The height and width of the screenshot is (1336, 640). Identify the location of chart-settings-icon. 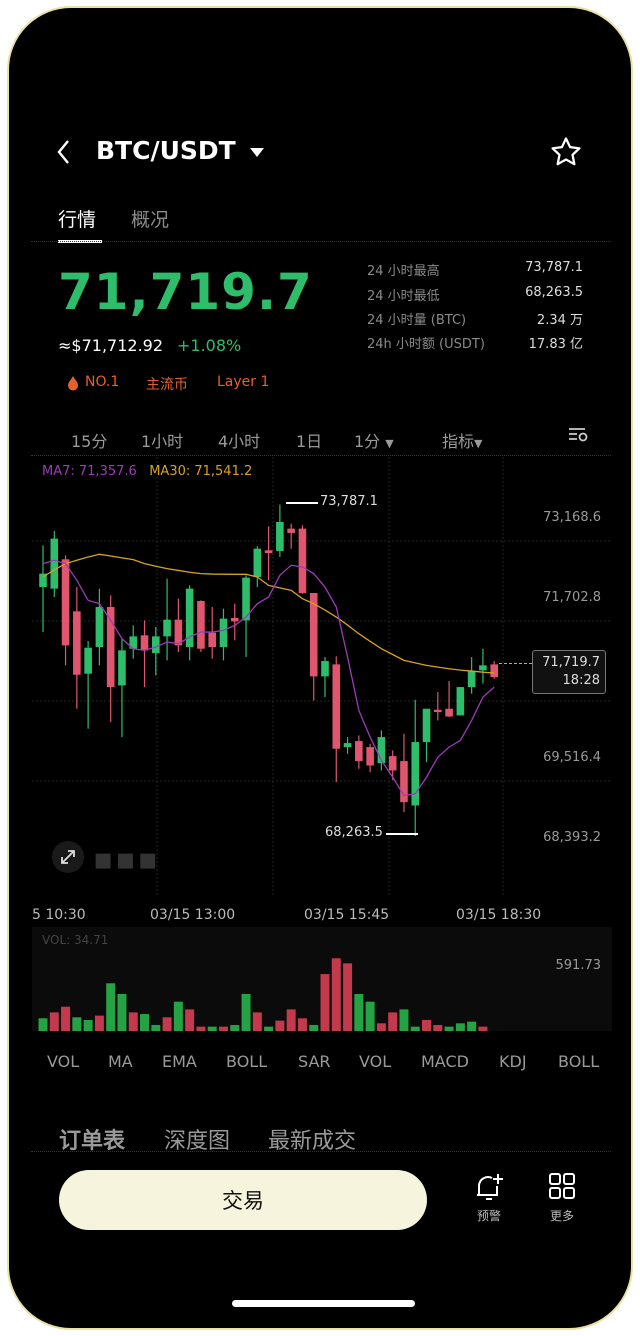
(579, 434).